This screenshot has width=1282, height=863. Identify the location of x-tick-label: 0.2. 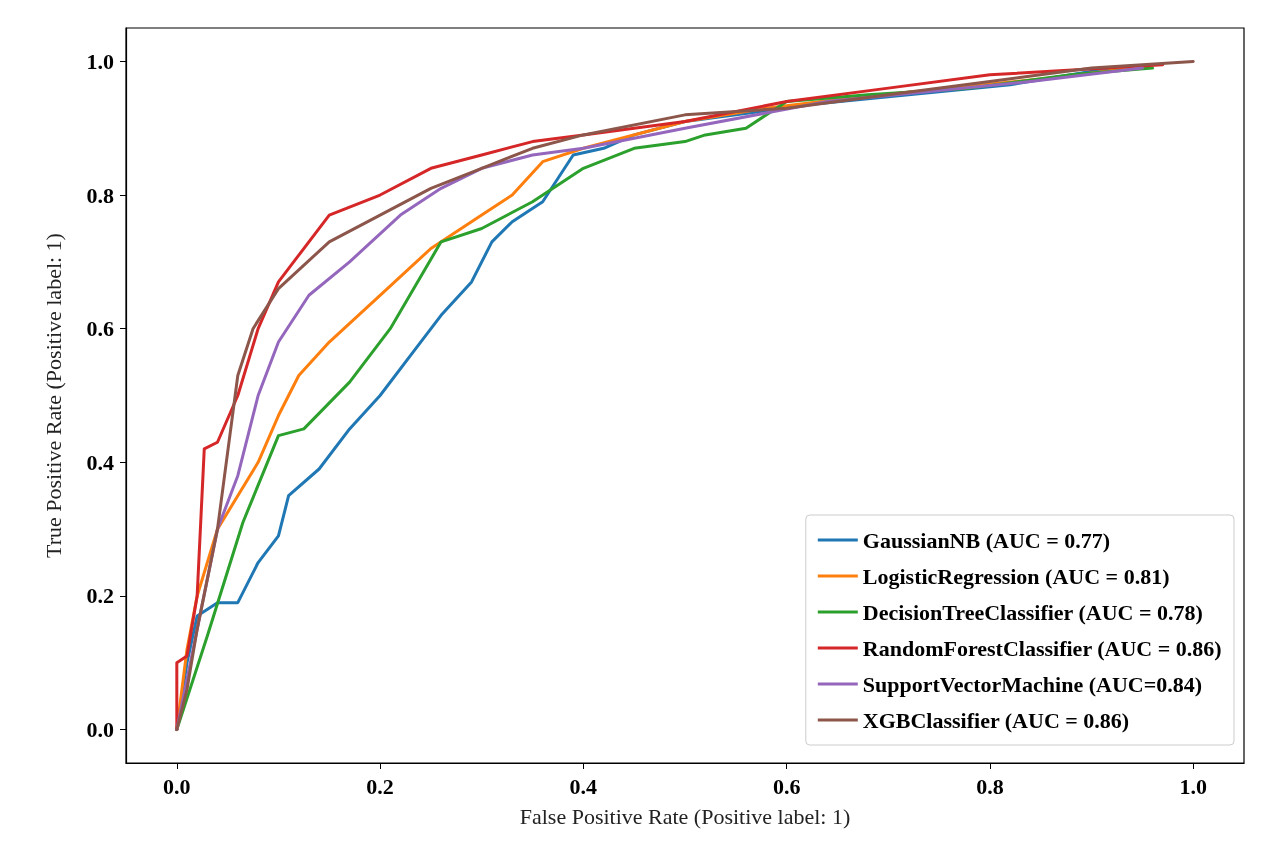
(380, 786).